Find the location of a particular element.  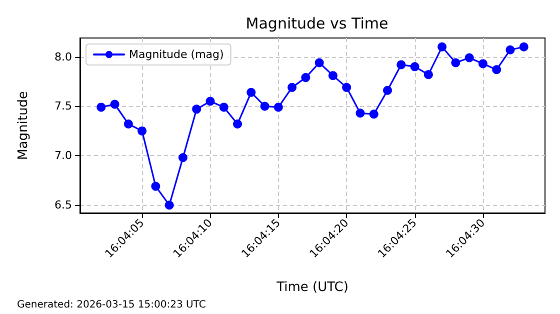

y-tick-label: 7.5 is located at coordinates (63, 106).